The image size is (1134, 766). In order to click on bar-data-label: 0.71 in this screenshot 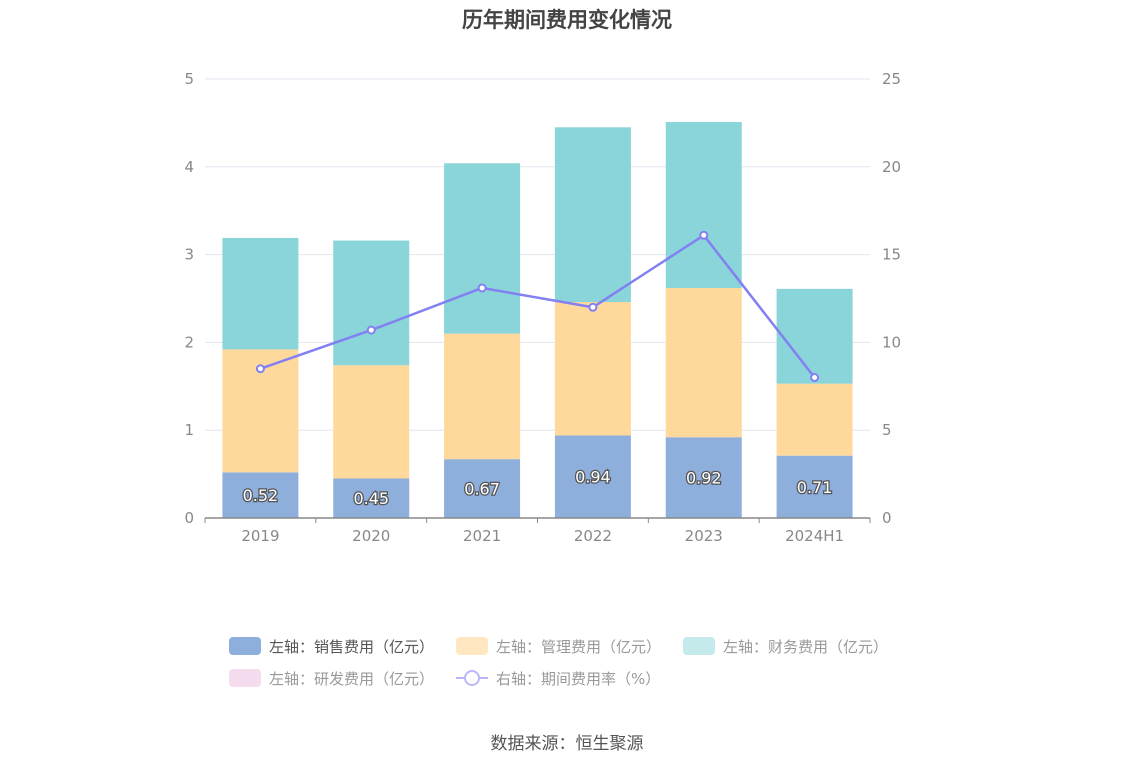, I will do `click(815, 487)`.